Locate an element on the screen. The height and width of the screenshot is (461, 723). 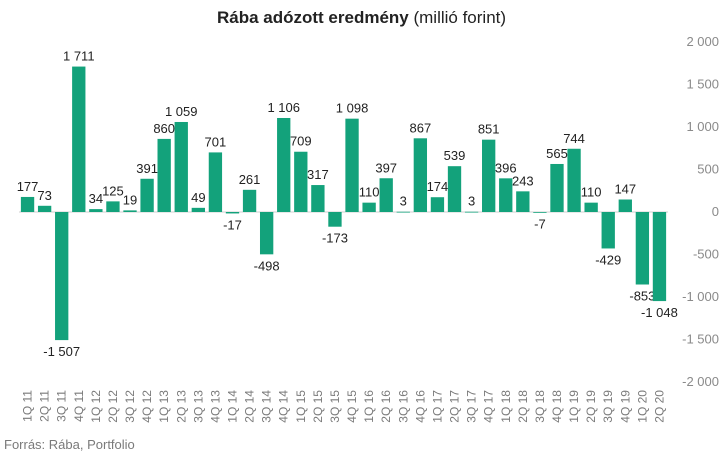
x-tick-label: 4Q 14 is located at coordinates (284, 406).